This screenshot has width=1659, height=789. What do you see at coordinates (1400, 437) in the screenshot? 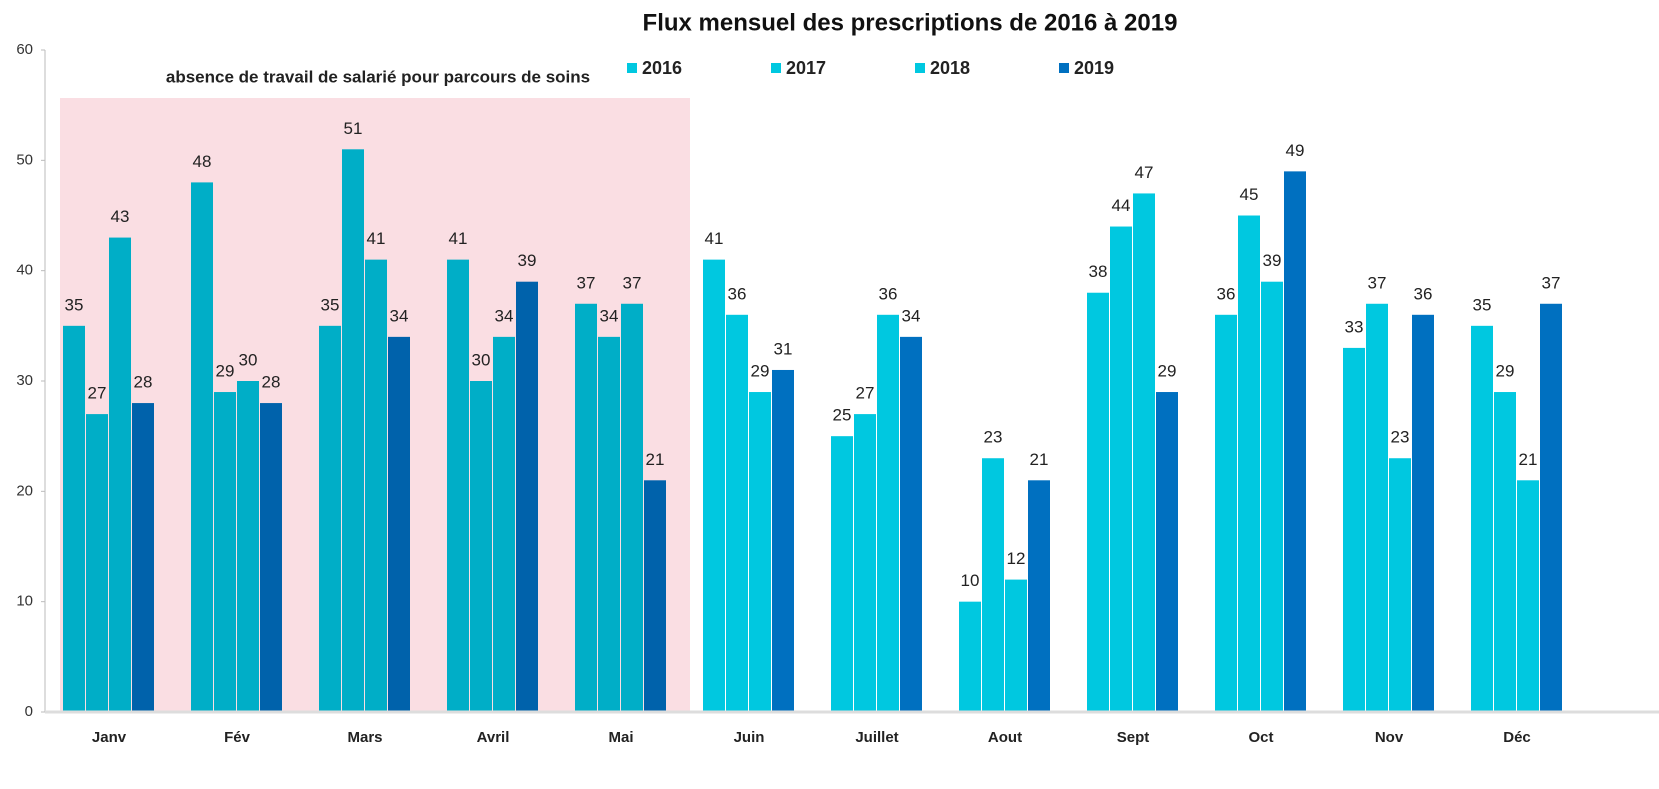
I see `data-label: 23` at bounding box center [1400, 437].